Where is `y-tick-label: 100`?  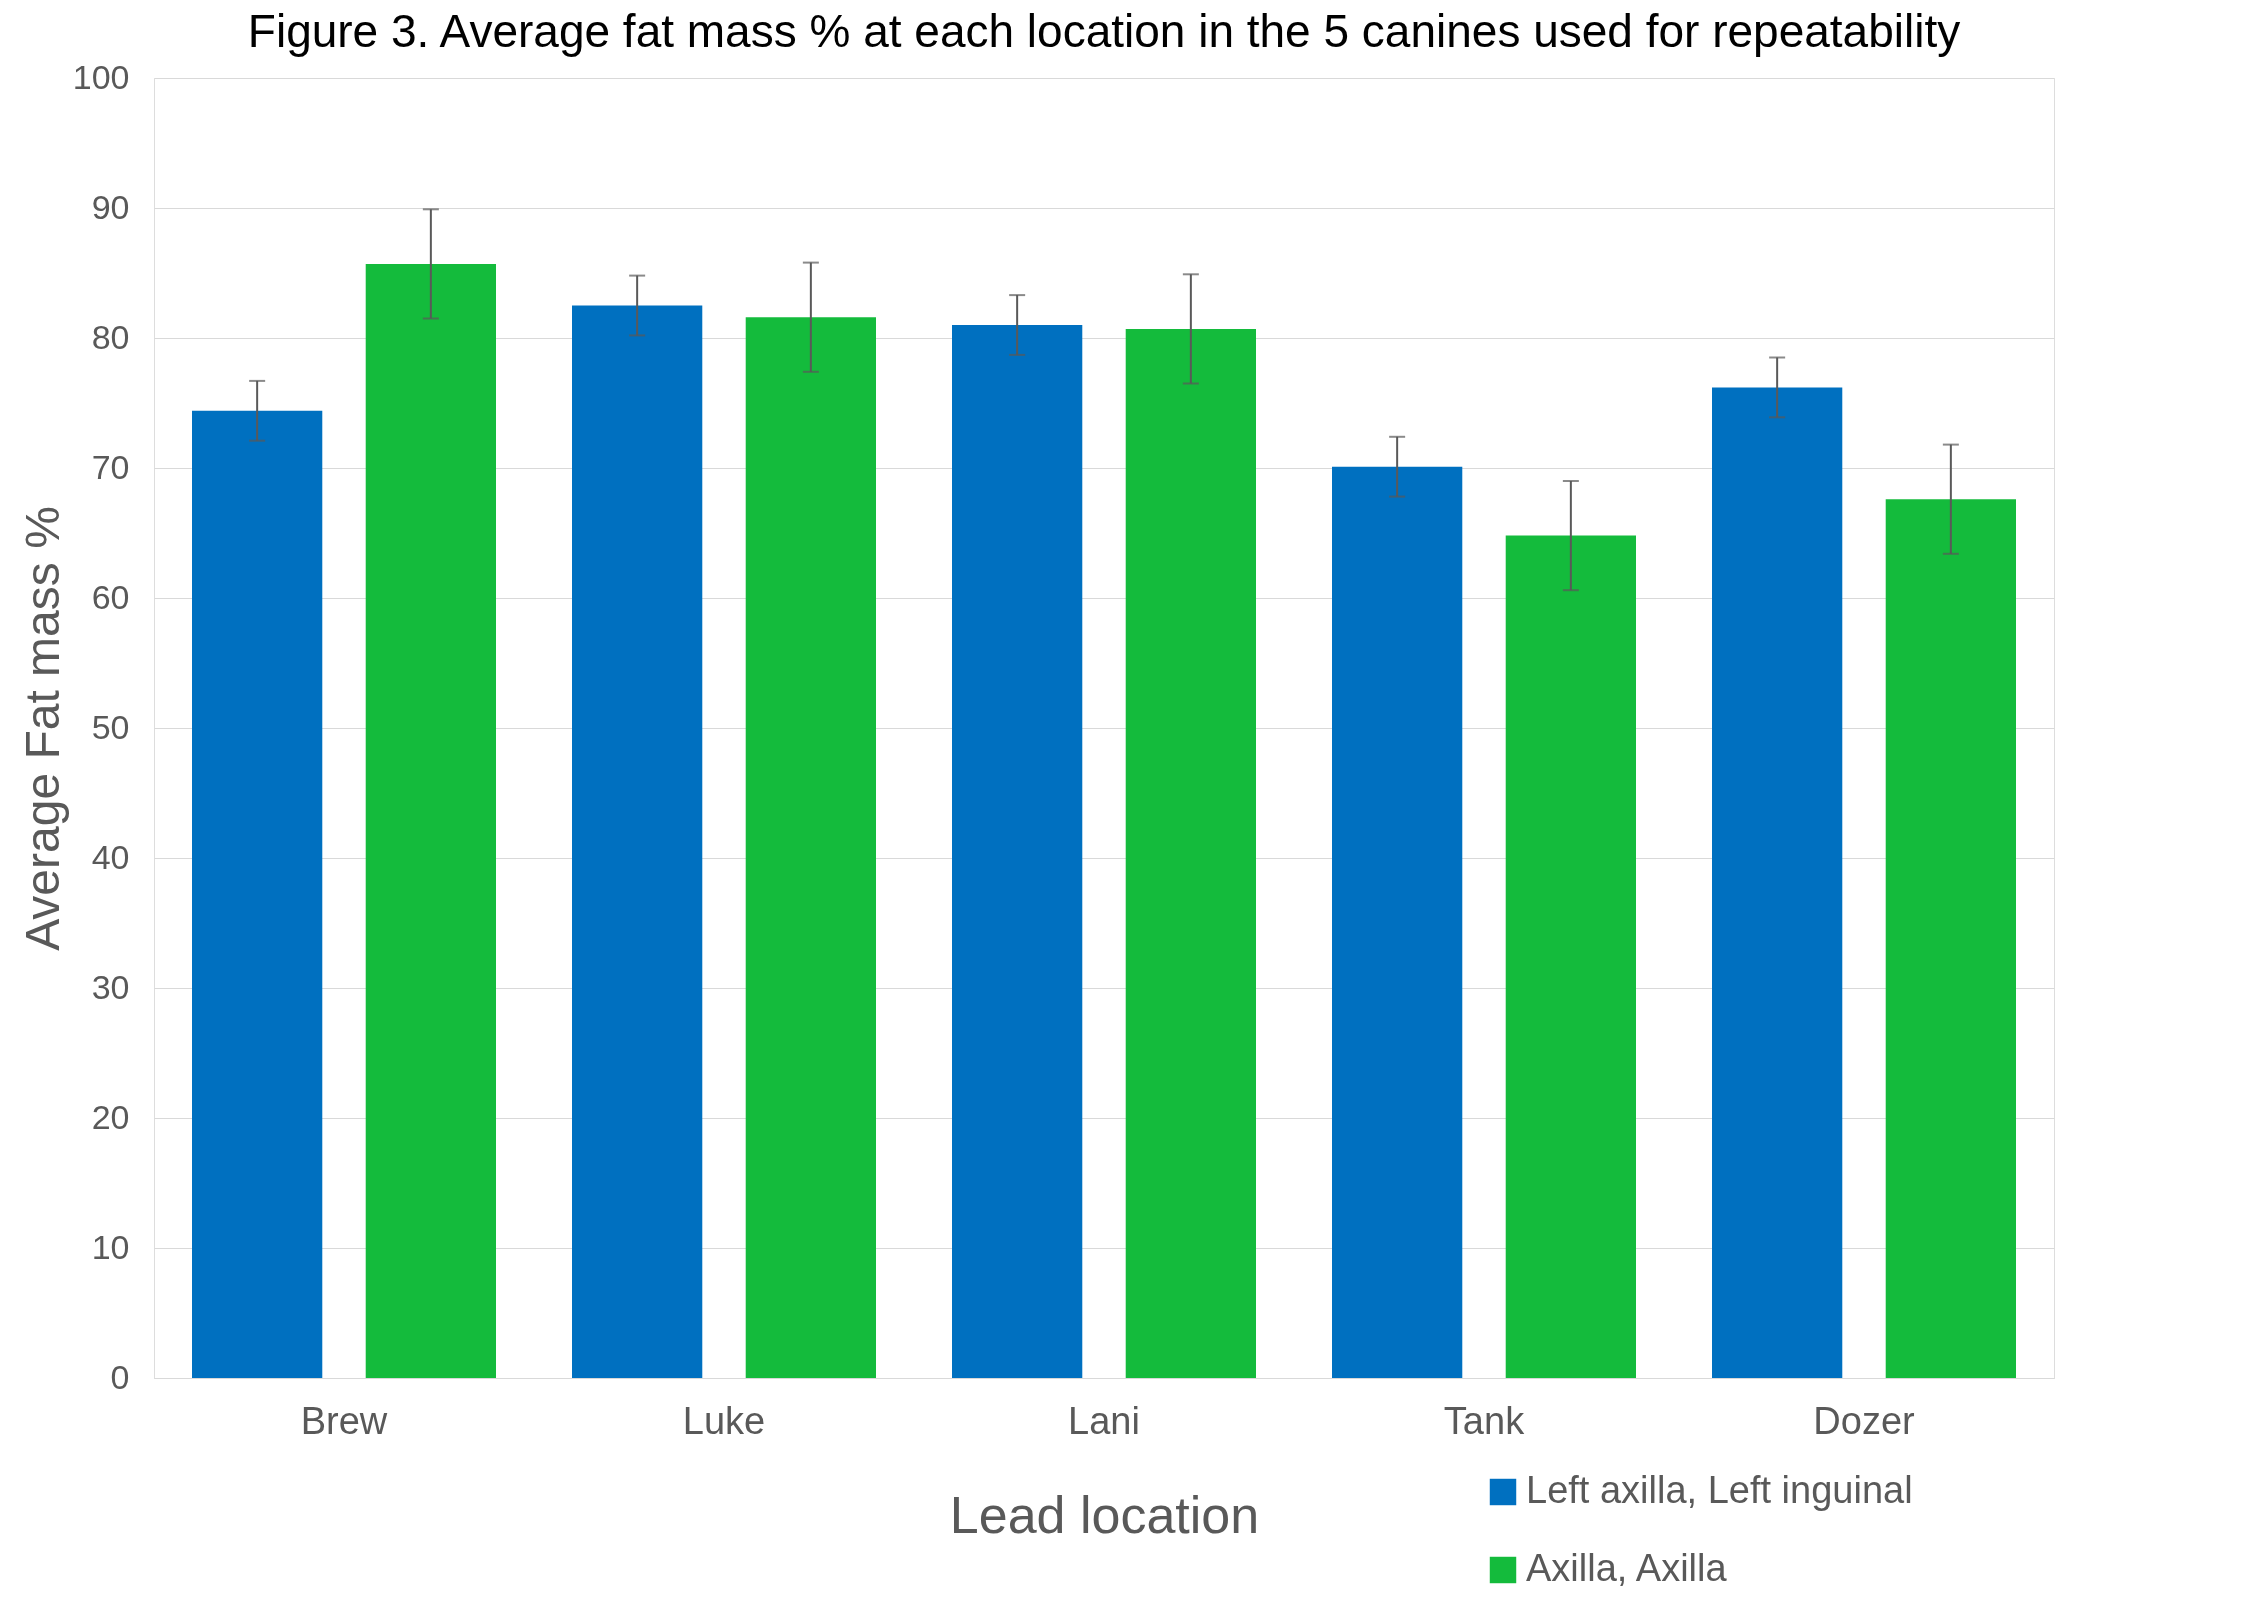 y-tick-label: 100 is located at coordinates (101, 76).